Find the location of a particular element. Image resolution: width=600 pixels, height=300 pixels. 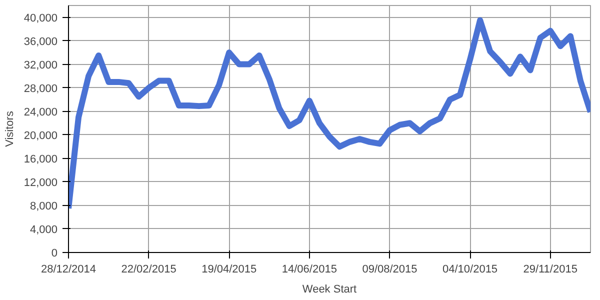

y-tick-label: 4,000 is located at coordinates (44, 230).